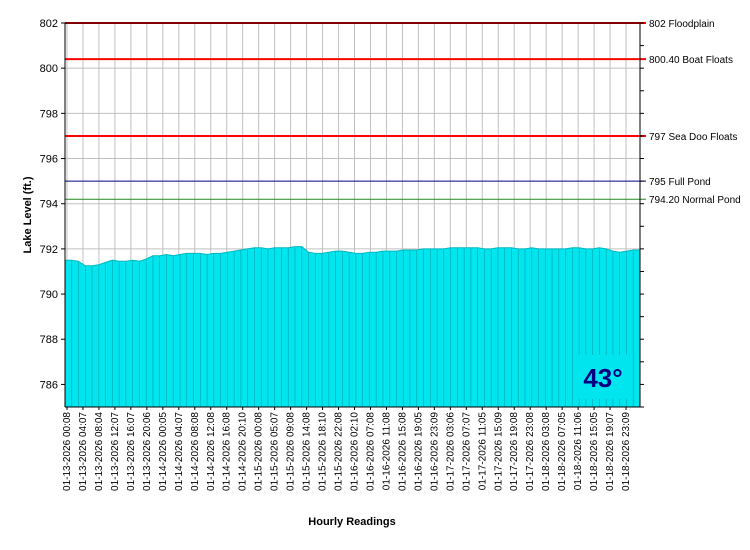 The height and width of the screenshot is (550, 750). What do you see at coordinates (355, 451) in the screenshot?
I see `x-tick-label: 01-16-2026 02:10` at bounding box center [355, 451].